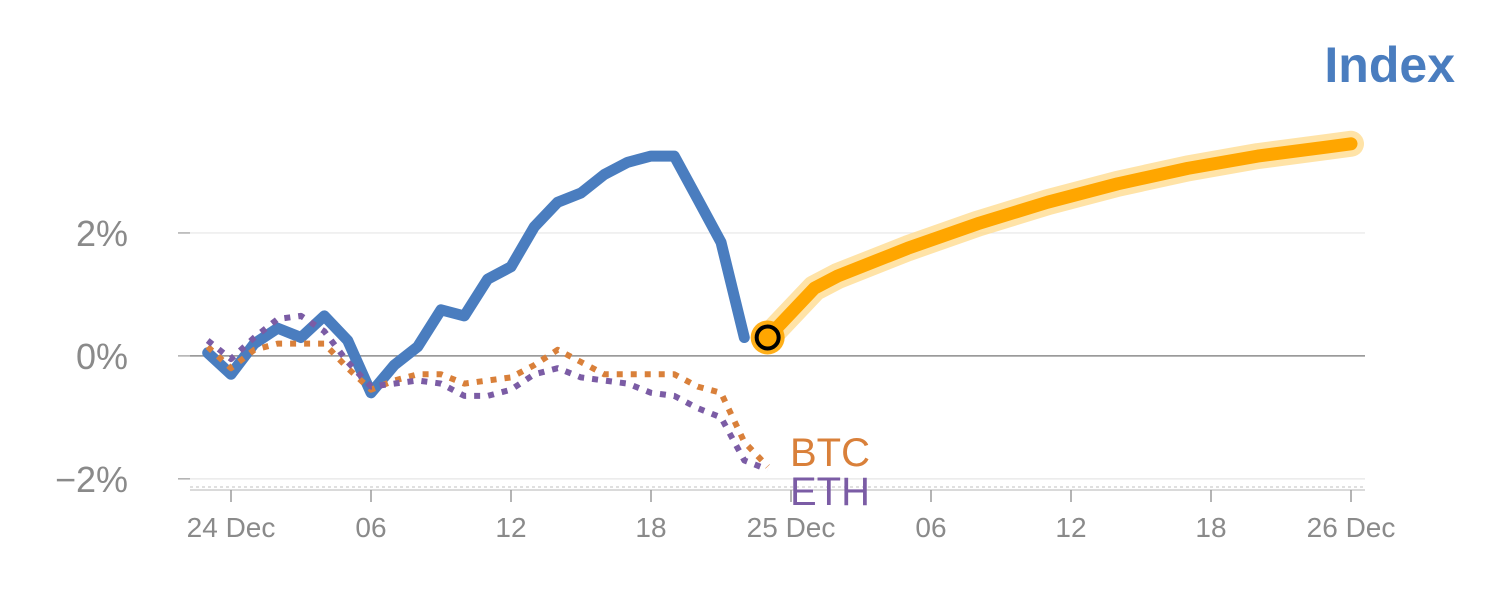 This screenshot has width=1500, height=600. I want to click on y-tick-label: 2%, so click(102, 233).